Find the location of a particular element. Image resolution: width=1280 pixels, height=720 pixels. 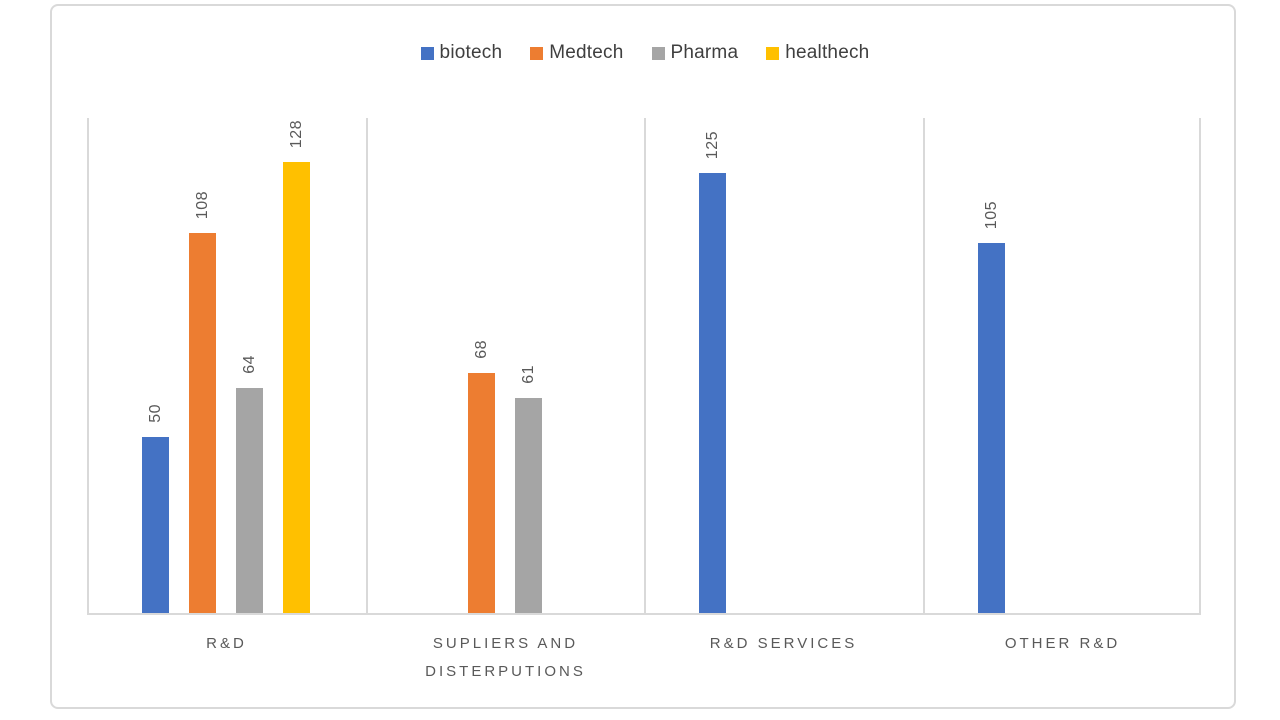

bar-value-label-wrap: 61 is located at coordinates (528, 374).